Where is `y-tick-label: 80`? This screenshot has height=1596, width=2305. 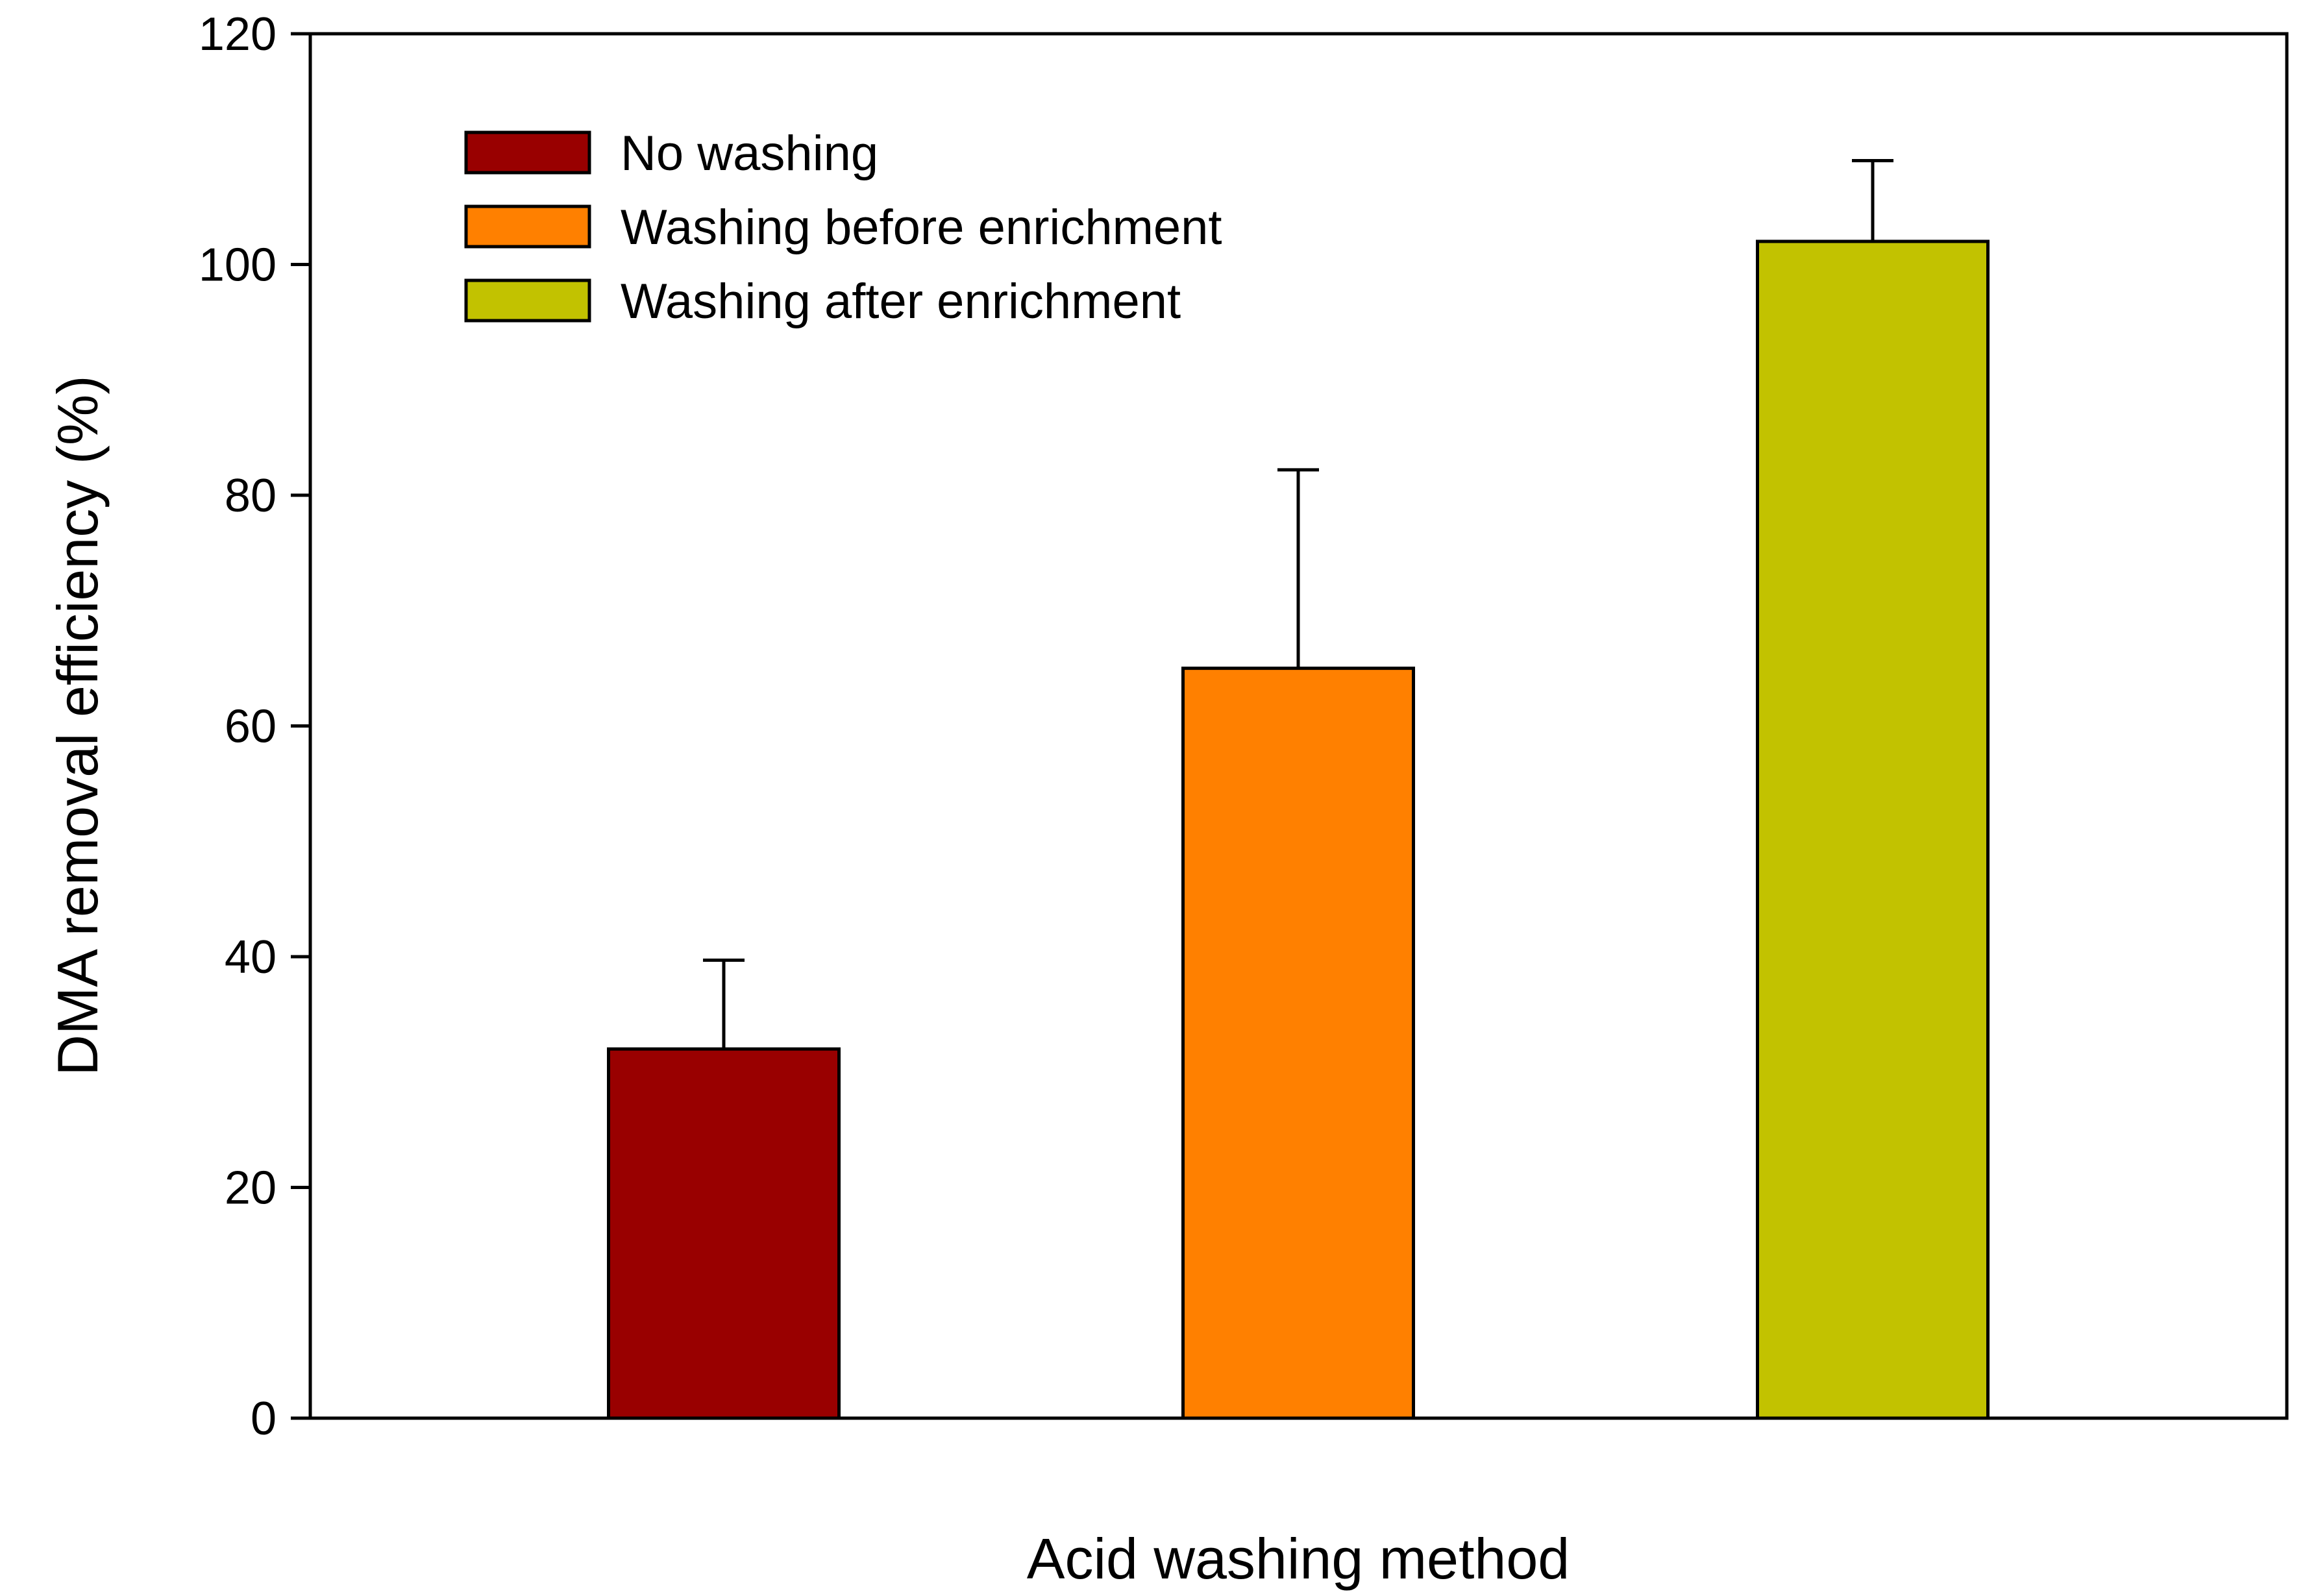 y-tick-label: 80 is located at coordinates (251, 496).